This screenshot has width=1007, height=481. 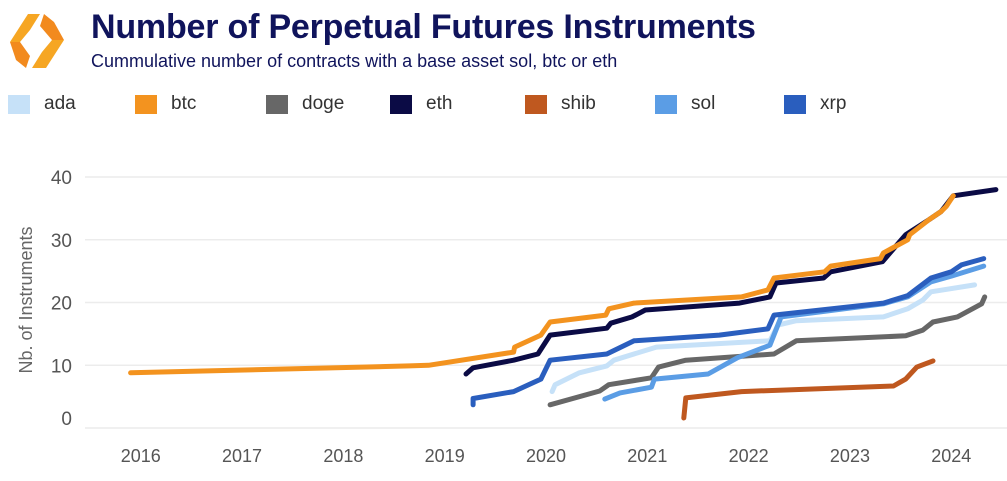 What do you see at coordinates (165, 104) in the screenshot?
I see `legend-item-btc: btc` at bounding box center [165, 104].